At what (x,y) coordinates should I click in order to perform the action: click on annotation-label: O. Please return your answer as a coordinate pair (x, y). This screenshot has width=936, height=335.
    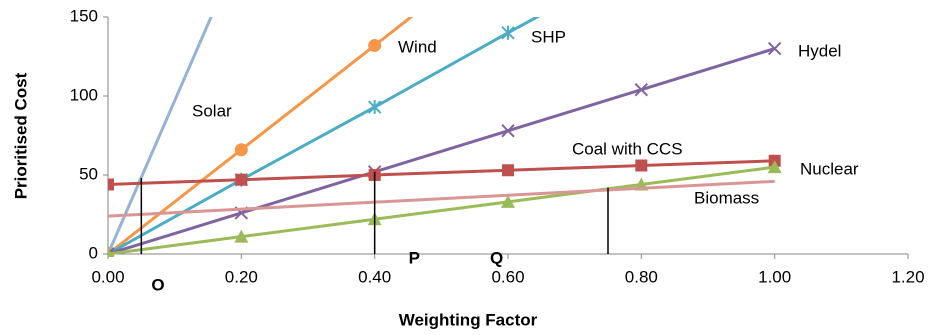
    Looking at the image, I should click on (157, 284).